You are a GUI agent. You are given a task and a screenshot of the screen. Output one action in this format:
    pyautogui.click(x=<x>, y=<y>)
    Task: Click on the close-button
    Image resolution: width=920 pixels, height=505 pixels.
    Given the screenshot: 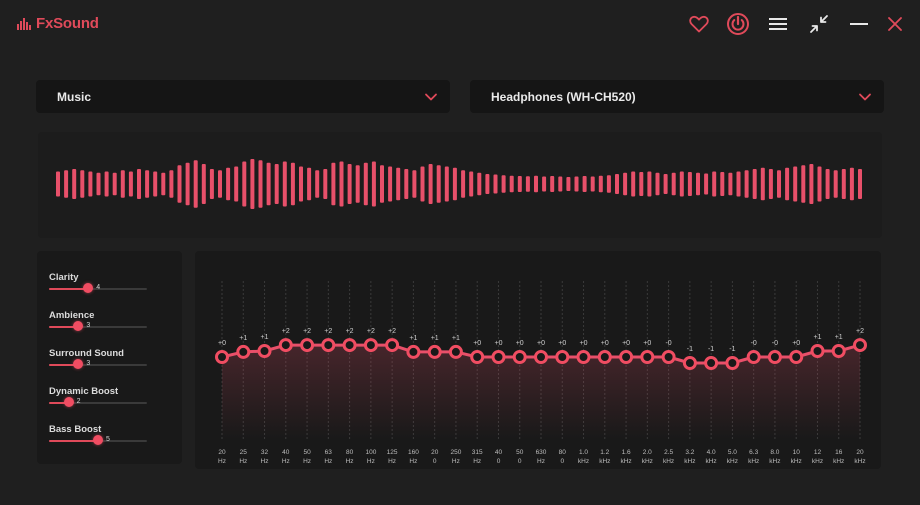 What is the action you would take?
    pyautogui.click(x=895, y=24)
    